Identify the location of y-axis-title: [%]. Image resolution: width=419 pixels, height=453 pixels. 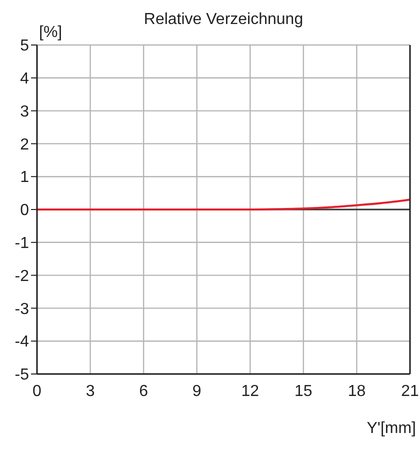
(50, 32).